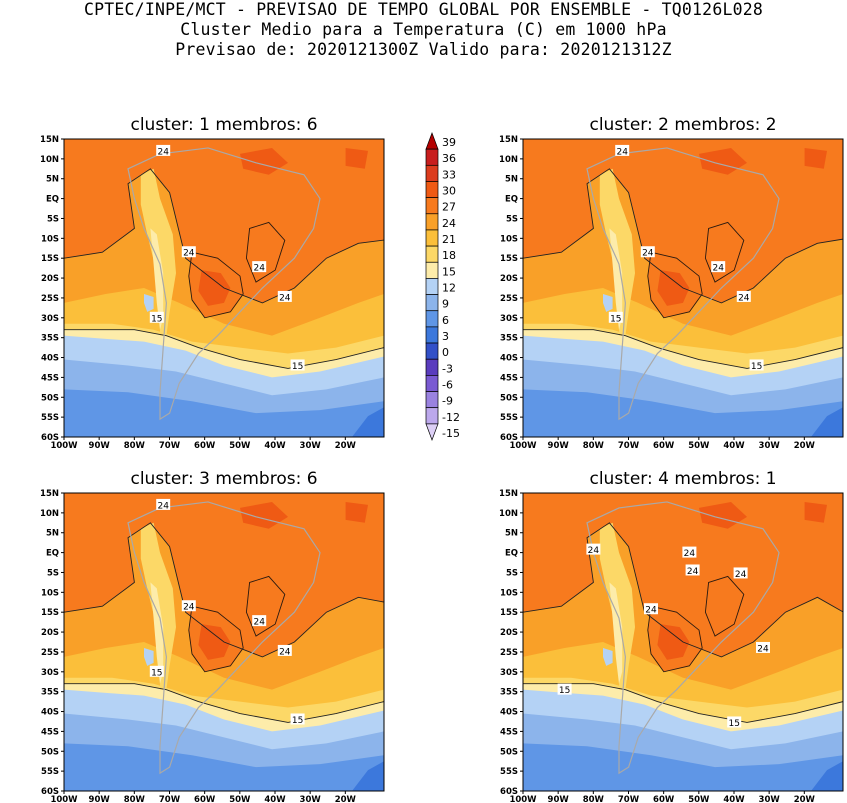 The image size is (847, 803). Describe the element at coordinates (445, 352) in the screenshot. I see `colorbar-label: 0` at that location.